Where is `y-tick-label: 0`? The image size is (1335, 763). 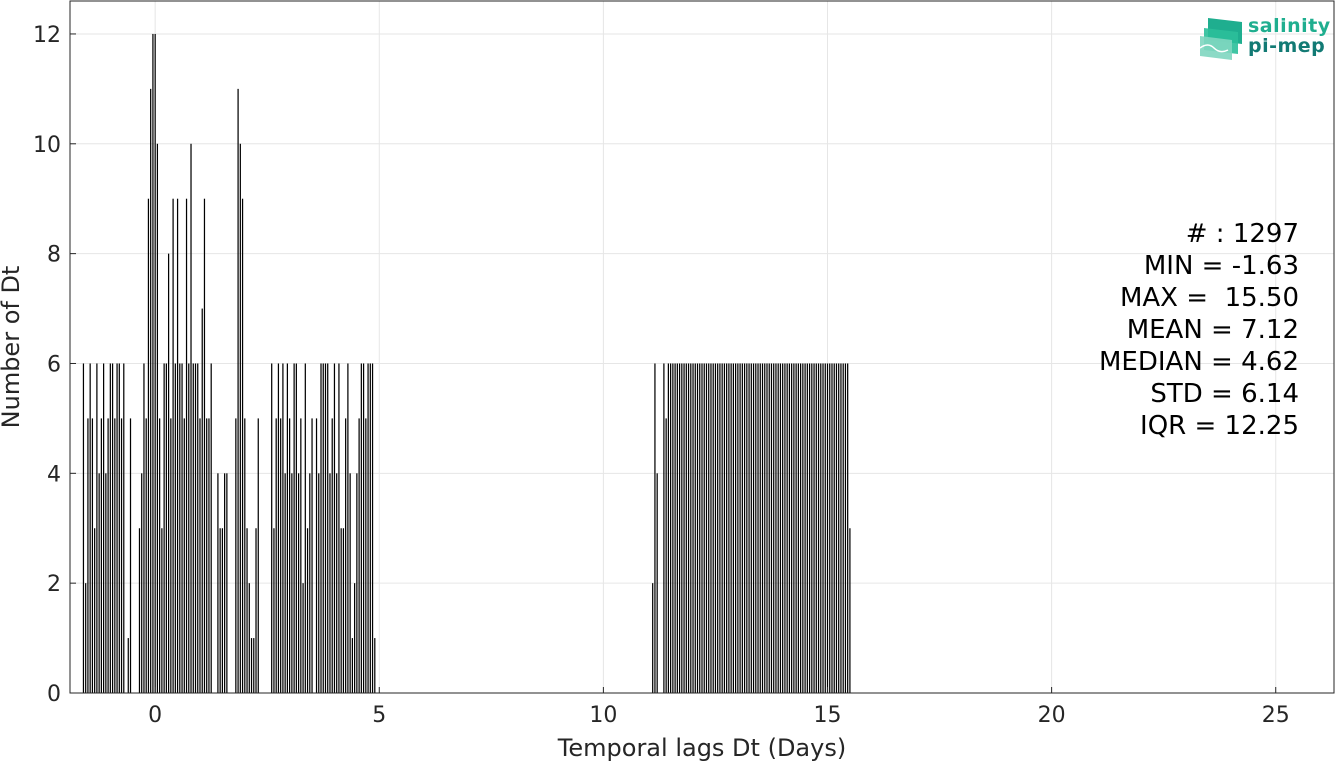 y-tick-label: 0 is located at coordinates (54, 694).